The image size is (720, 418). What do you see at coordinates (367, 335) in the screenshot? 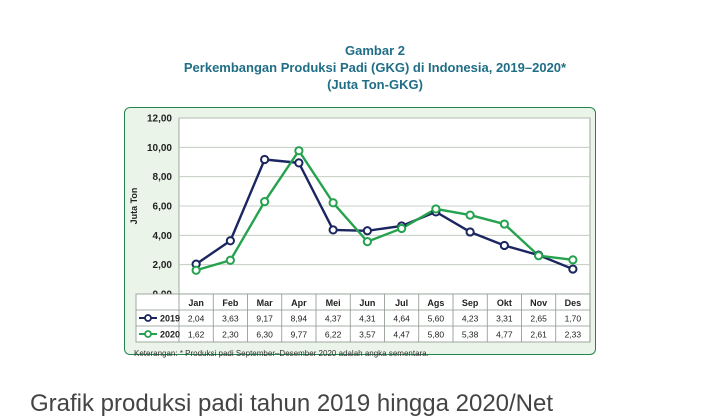
I see `table-value: 3,57` at bounding box center [367, 335].